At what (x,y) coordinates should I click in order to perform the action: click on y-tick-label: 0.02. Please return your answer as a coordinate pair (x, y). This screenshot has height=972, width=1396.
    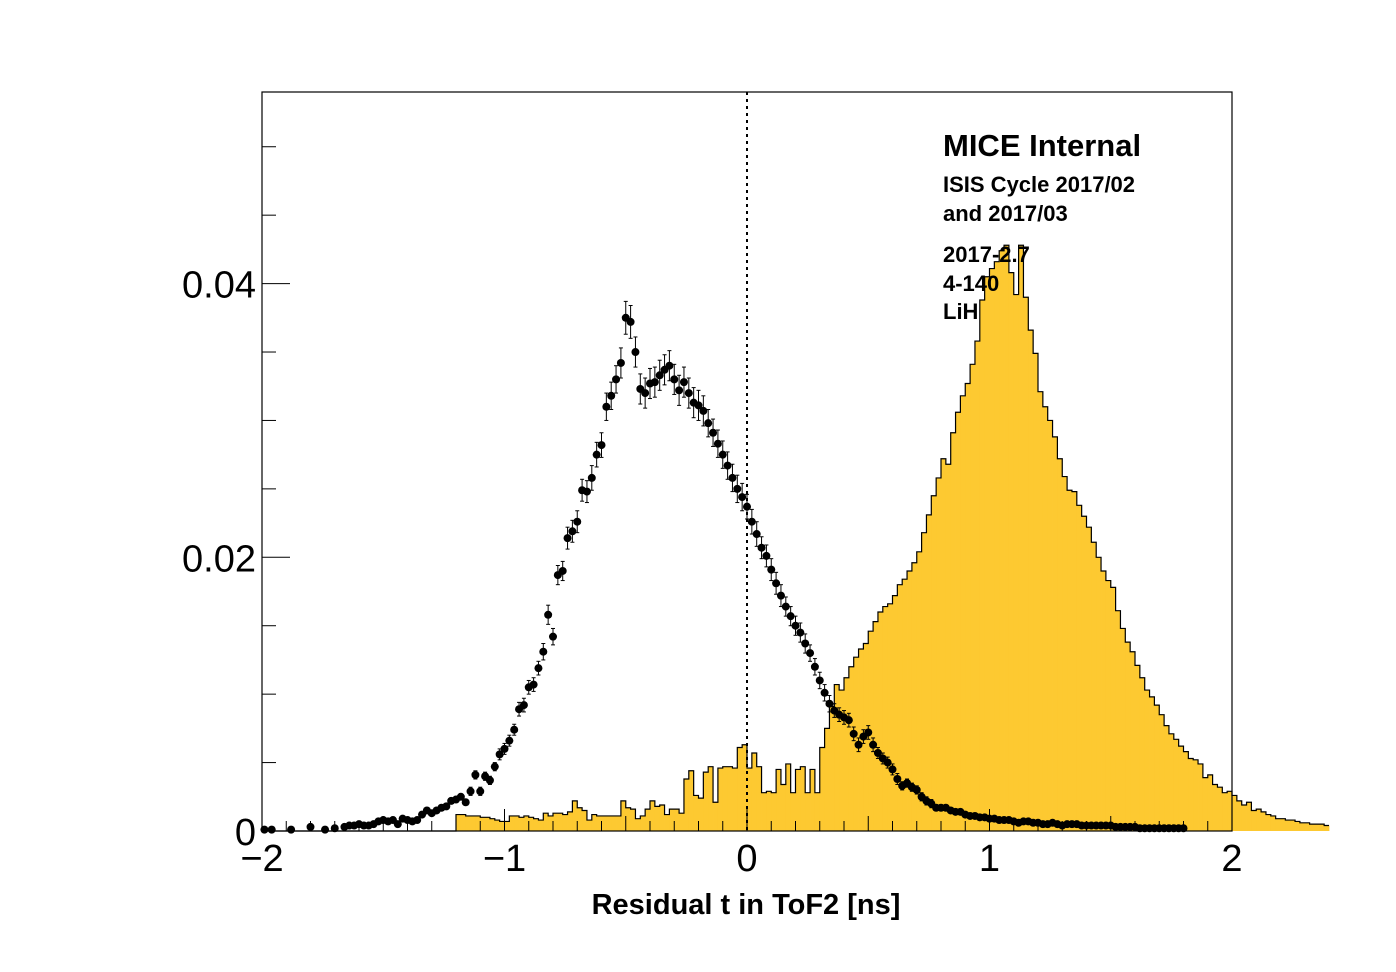
    Looking at the image, I should click on (219, 559).